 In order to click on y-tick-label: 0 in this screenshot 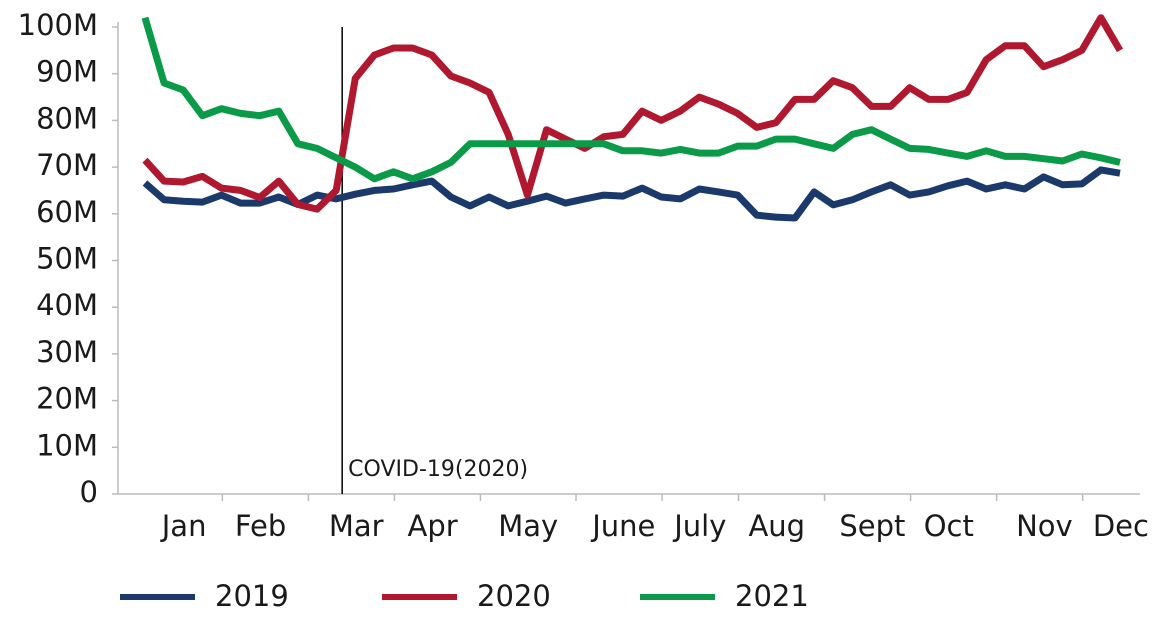, I will do `click(89, 492)`.